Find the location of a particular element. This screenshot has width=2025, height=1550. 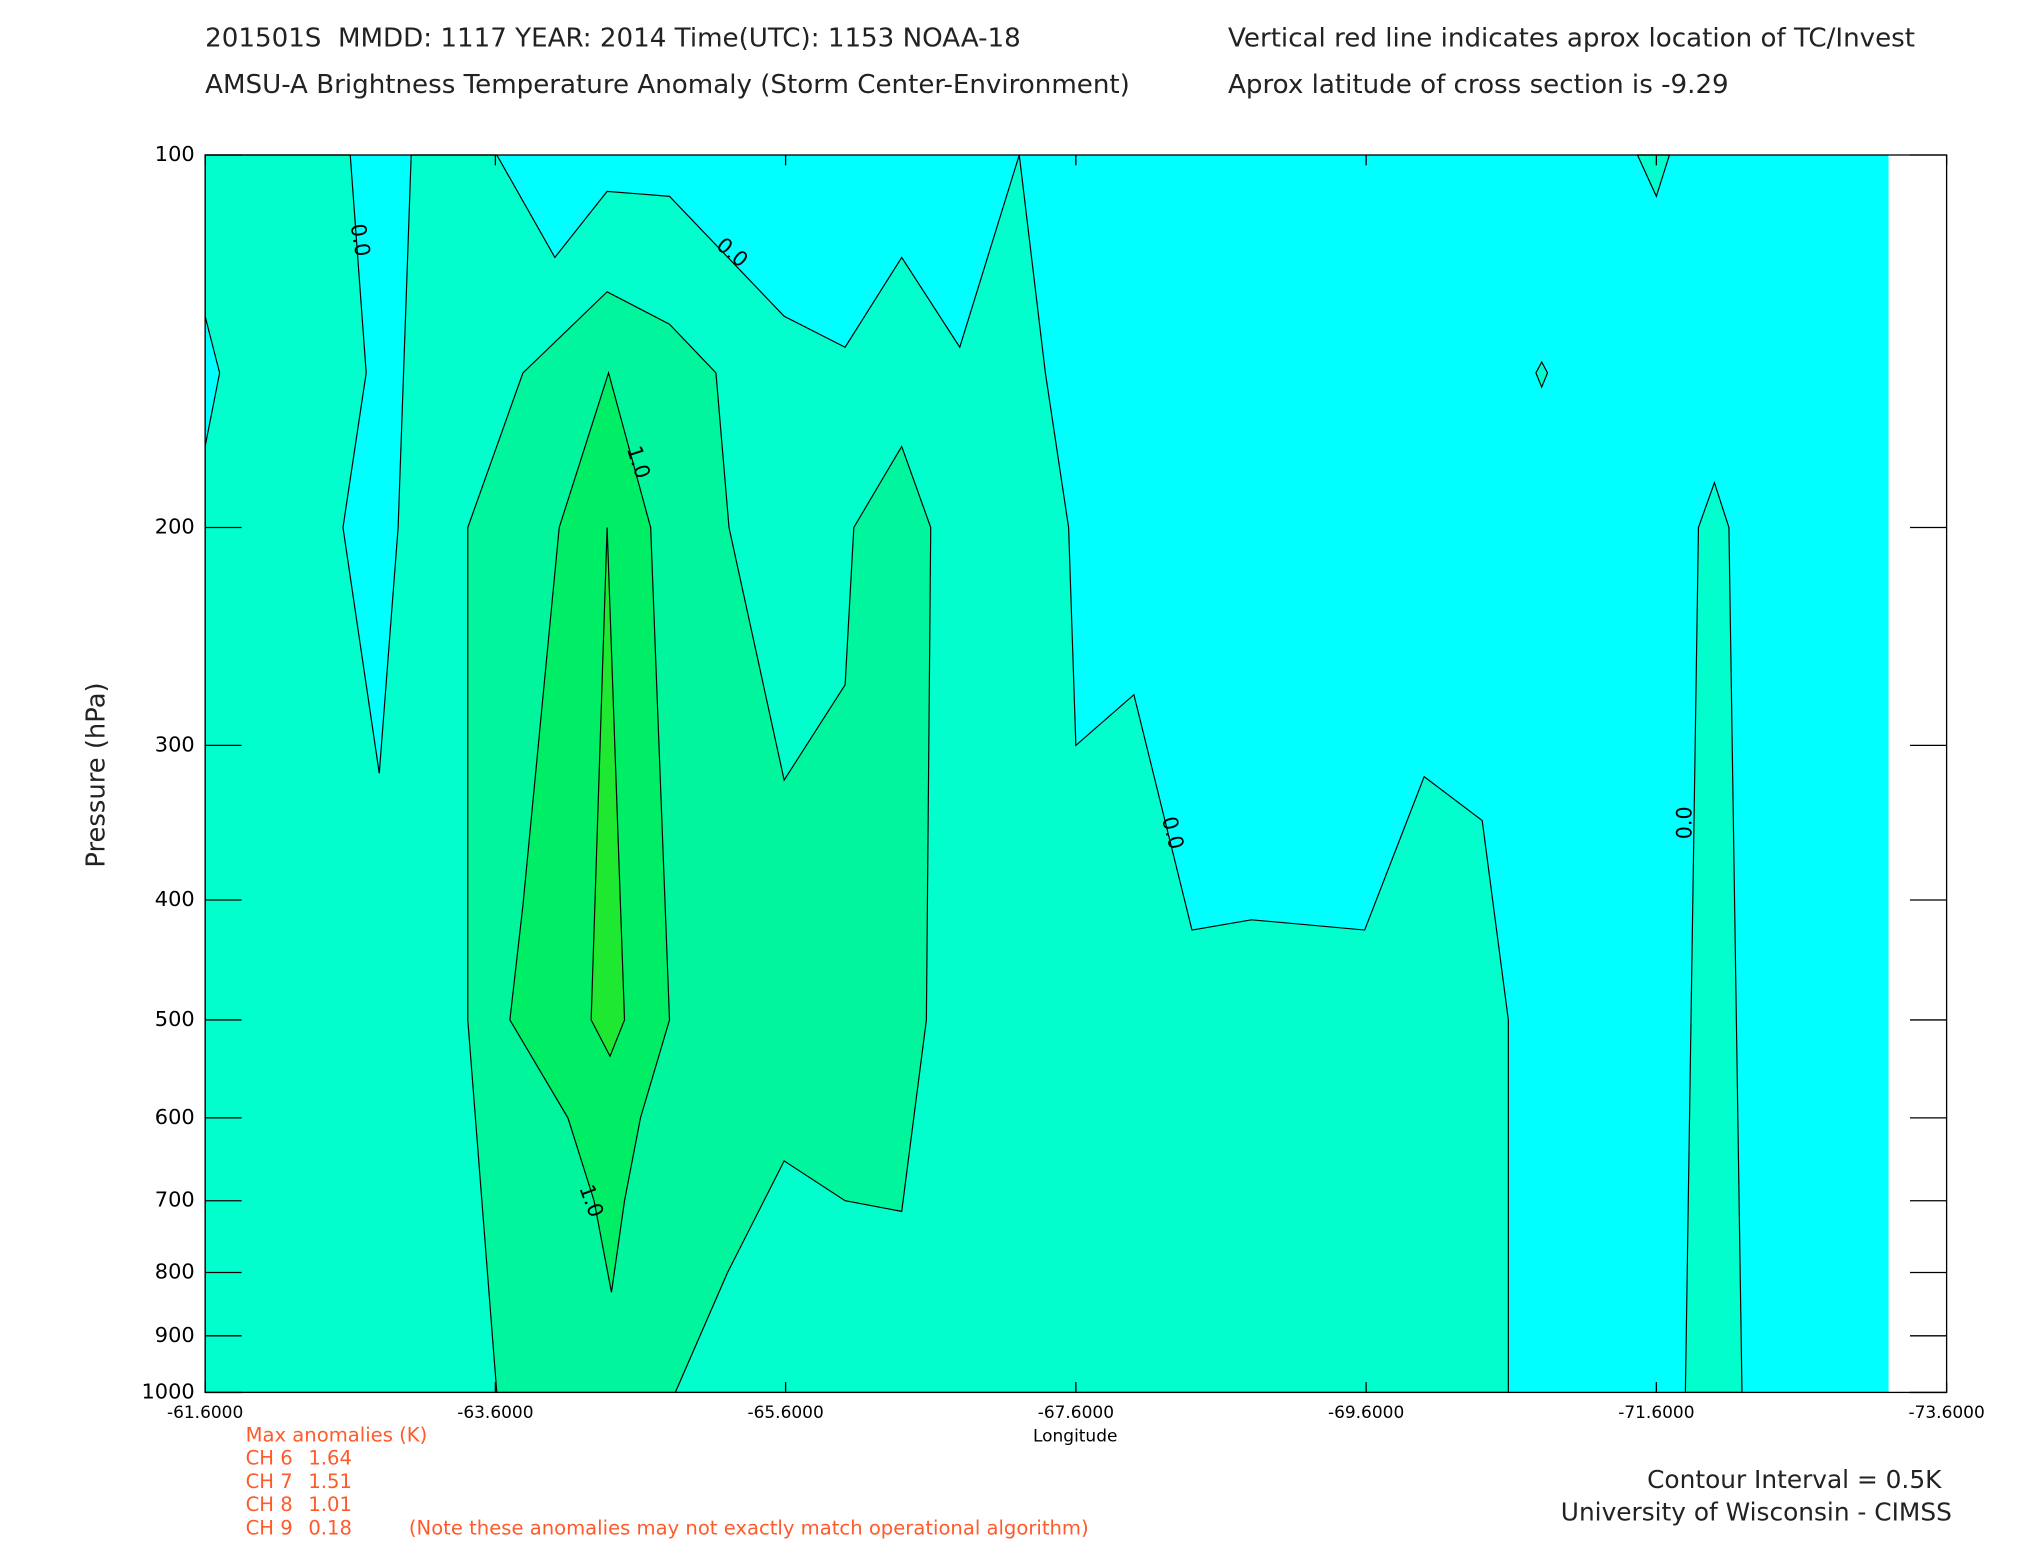

x-tick-label: -61.6000 is located at coordinates (205, 1412).